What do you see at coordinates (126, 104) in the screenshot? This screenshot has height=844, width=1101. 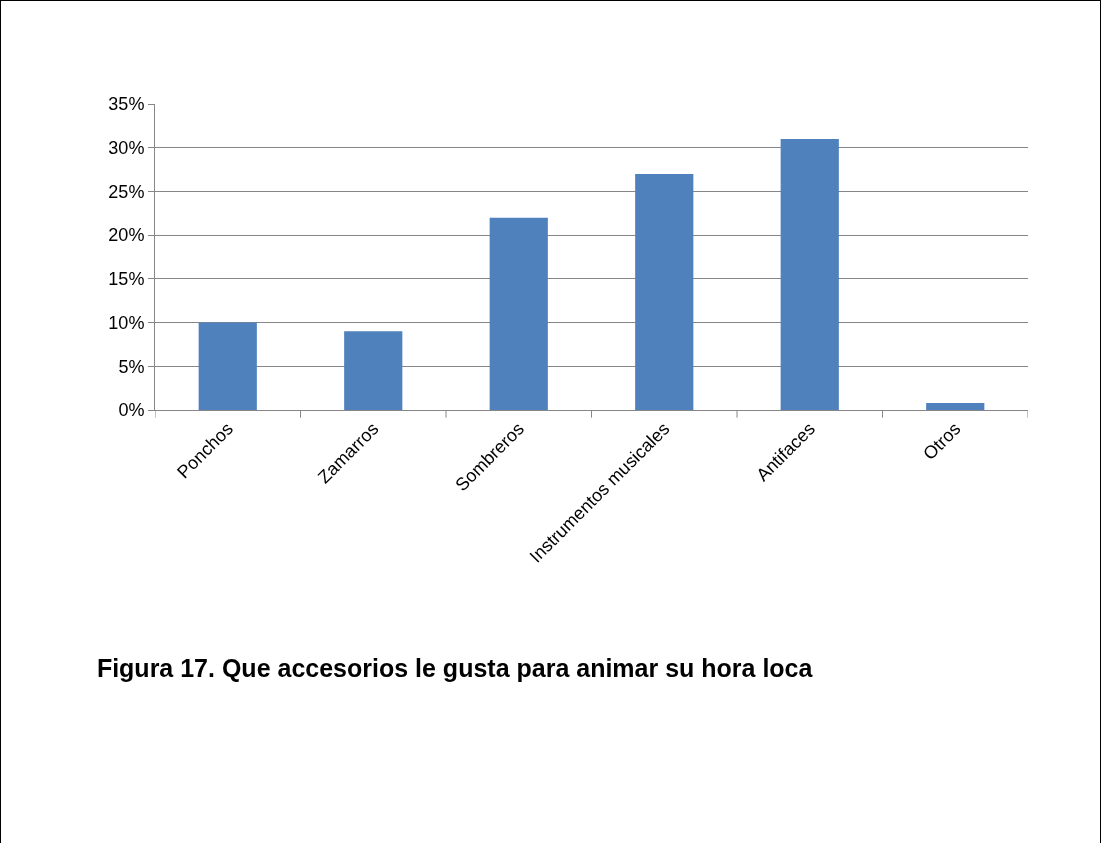 I see `y-tick-label: 35%` at bounding box center [126, 104].